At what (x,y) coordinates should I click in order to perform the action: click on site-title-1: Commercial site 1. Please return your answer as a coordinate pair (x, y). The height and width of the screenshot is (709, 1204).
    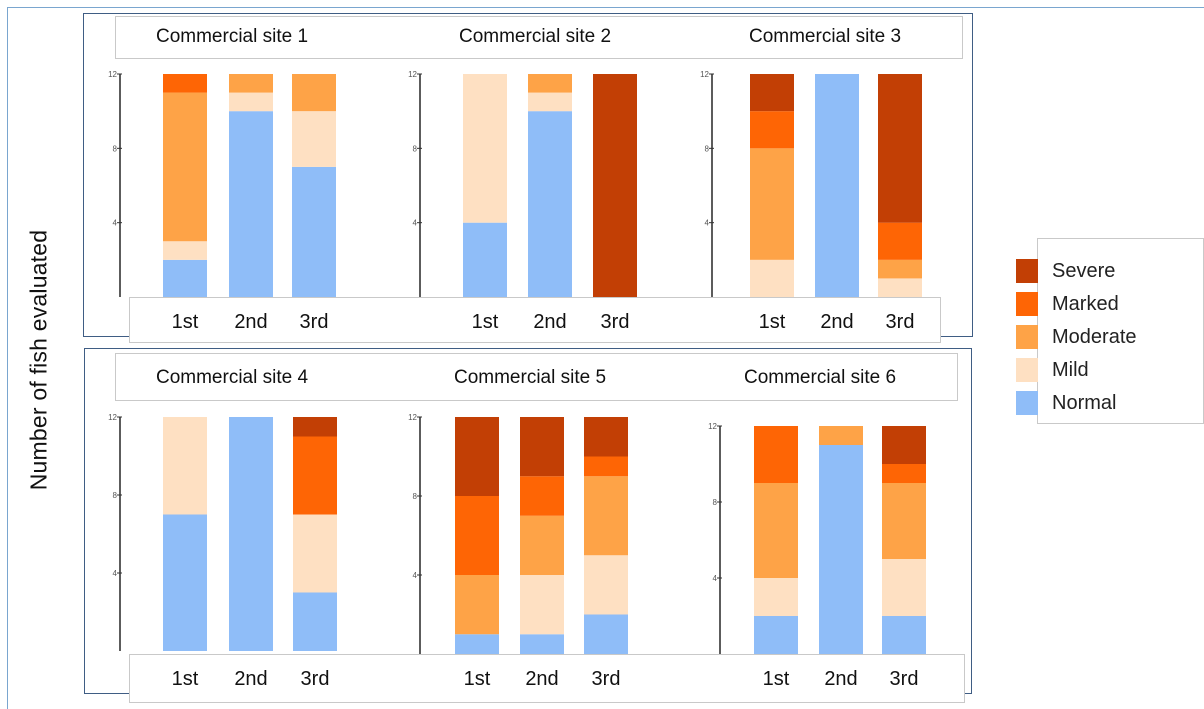
    Looking at the image, I should click on (232, 36).